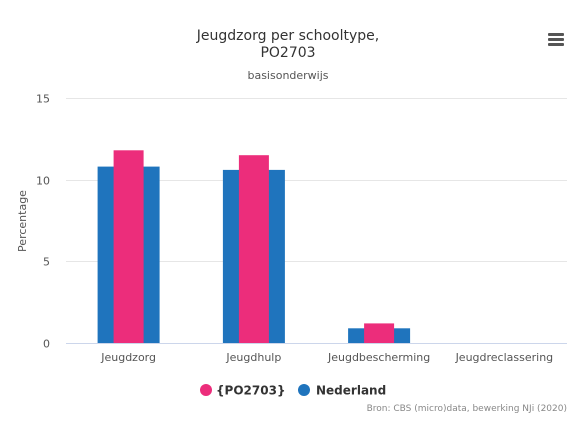  I want to click on legend-label-po2703: {PO2703}, so click(250, 391).